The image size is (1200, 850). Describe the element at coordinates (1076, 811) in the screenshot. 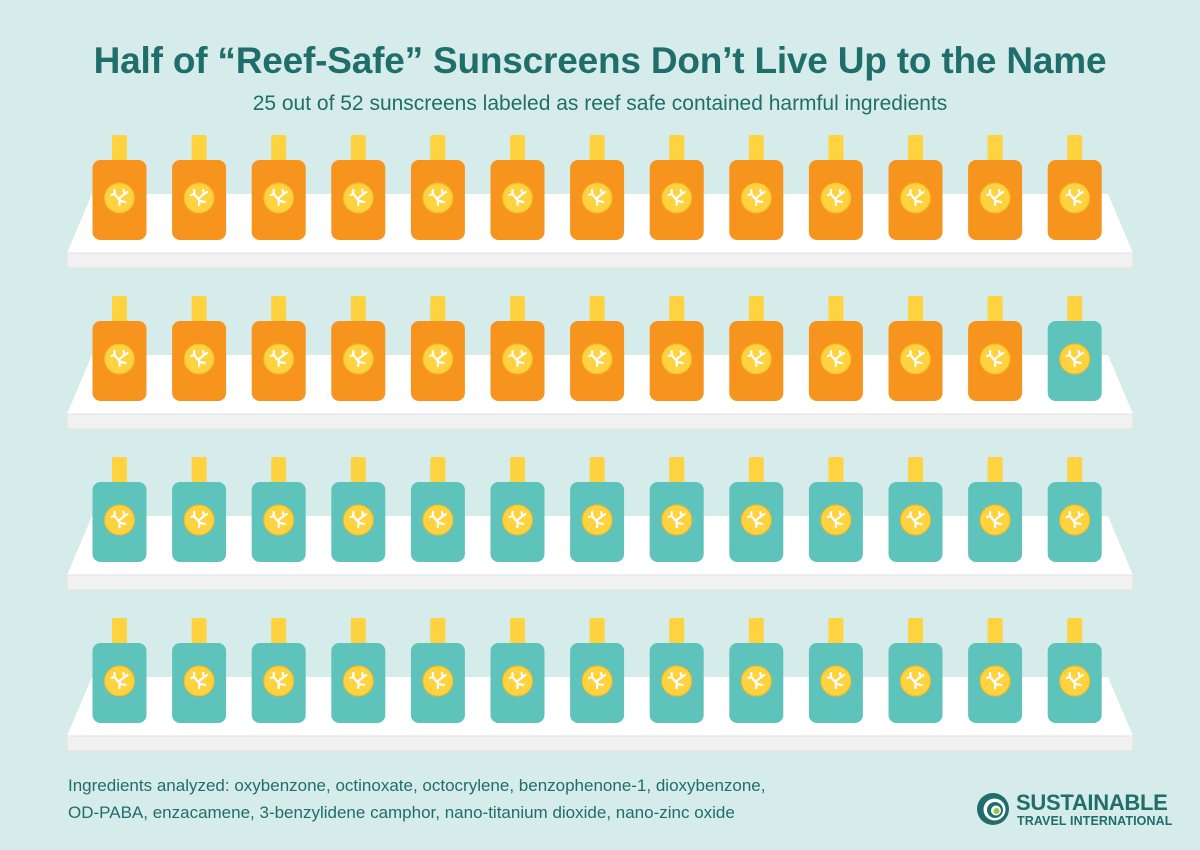

I see `brand-logo: SUSTAINABLE TRAVEL INTERNATIONAL` at that location.